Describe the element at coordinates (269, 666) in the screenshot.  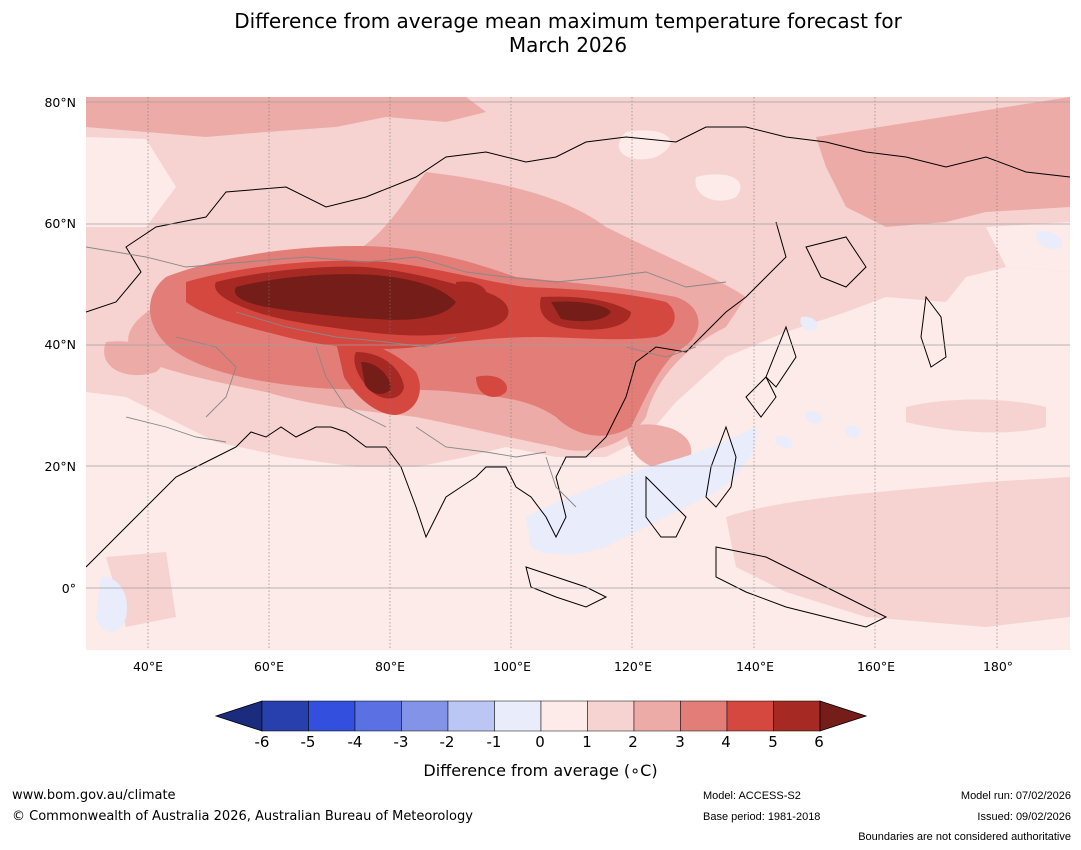
I see `lon-label-60e: 60°E` at that location.